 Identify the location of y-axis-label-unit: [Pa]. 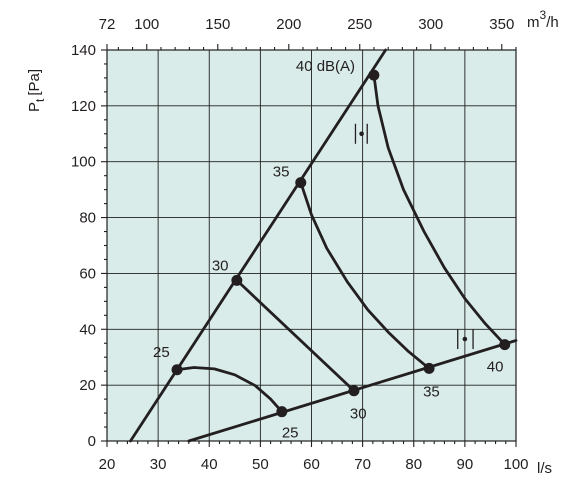
(34, 82).